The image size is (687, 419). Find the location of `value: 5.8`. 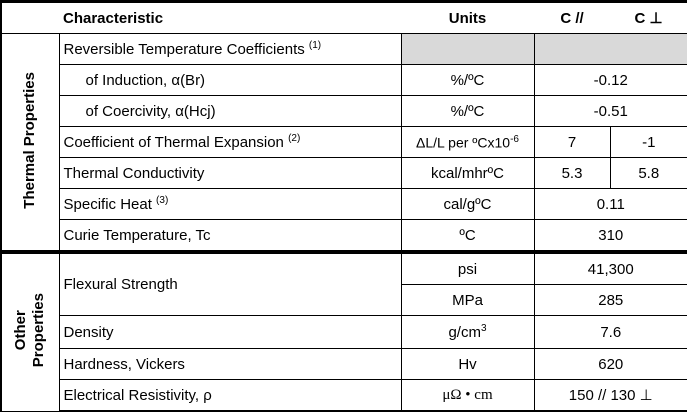

value: 5.8 is located at coordinates (648, 173).